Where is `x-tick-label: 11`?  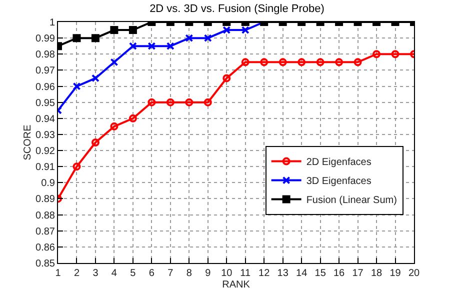
x-tick-label: 11 is located at coordinates (245, 273).